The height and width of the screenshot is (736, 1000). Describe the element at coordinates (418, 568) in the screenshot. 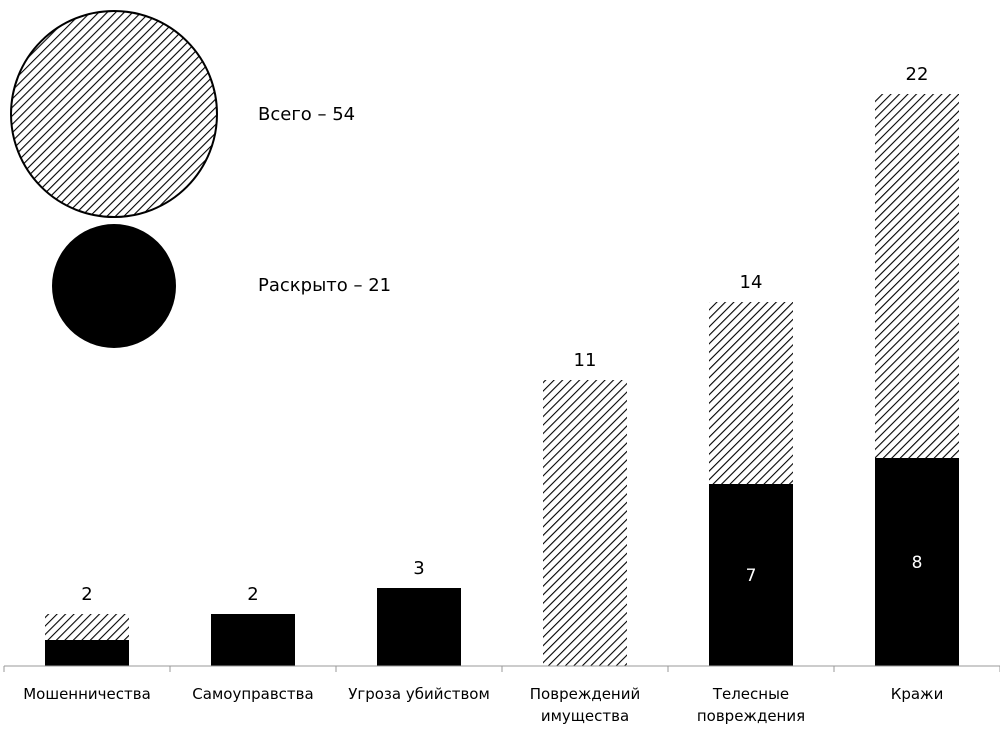

I see `data-label-total: 3` at that location.